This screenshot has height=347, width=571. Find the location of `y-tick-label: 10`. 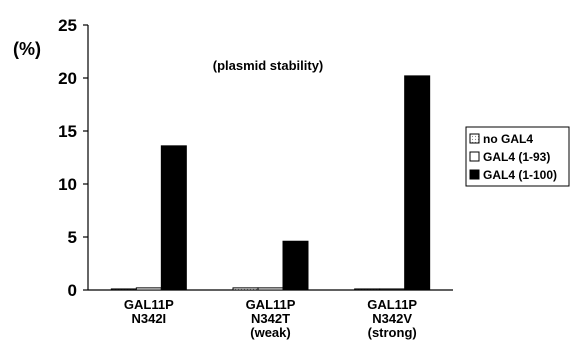

y-tick-label: 10 is located at coordinates (67, 184).